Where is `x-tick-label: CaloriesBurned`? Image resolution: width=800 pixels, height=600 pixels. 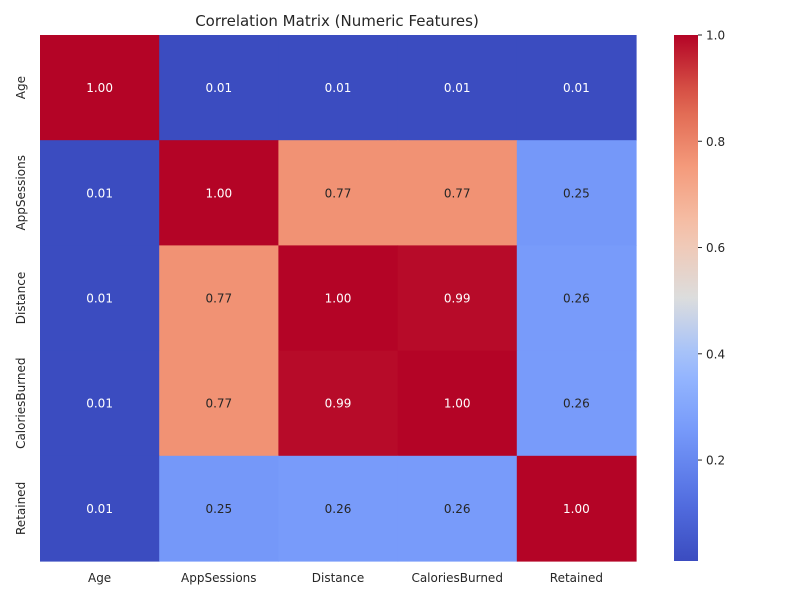
x-tick-label: CaloriesBurned is located at coordinates (456, 578).